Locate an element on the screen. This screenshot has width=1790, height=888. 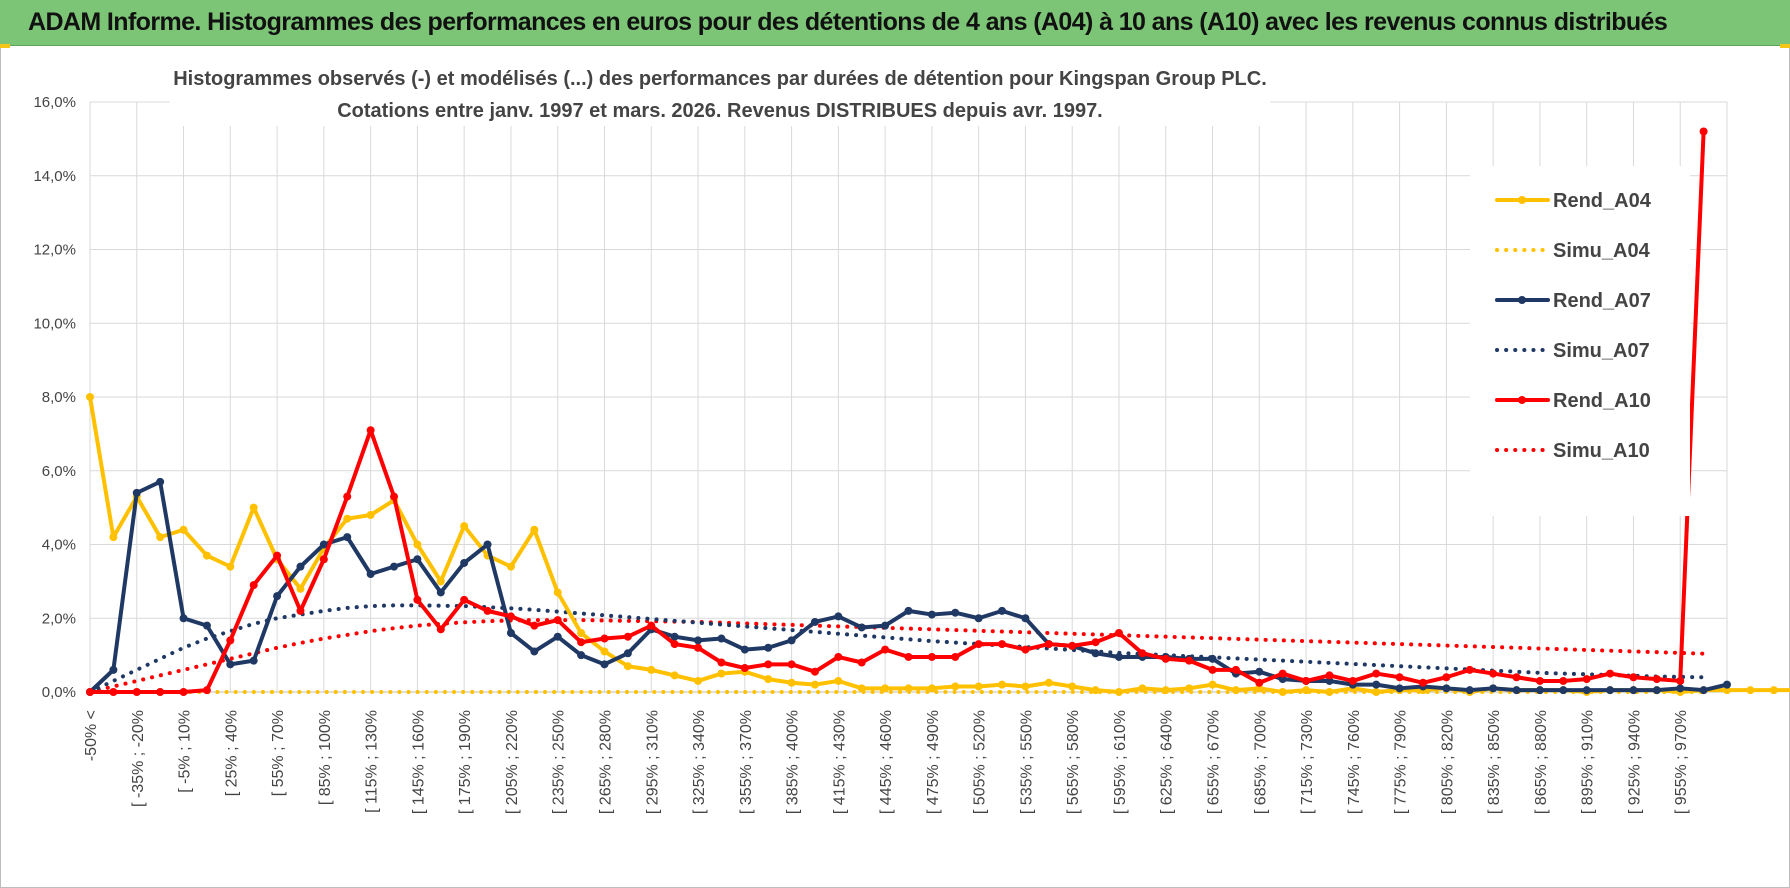
x-tick-label: [ 205% ; 220% is located at coordinates (512, 762).